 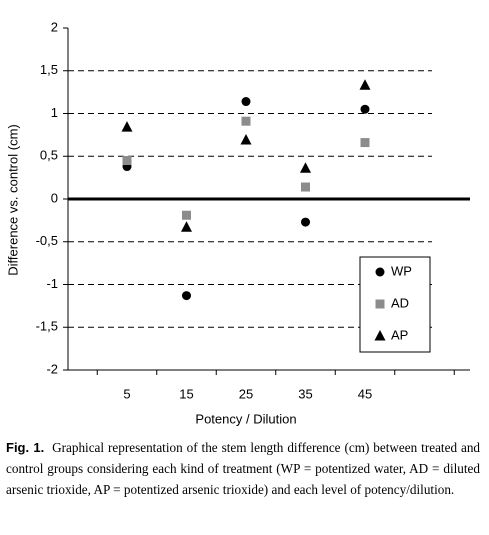 I want to click on y-tick-label: 0, so click(x=54, y=197).